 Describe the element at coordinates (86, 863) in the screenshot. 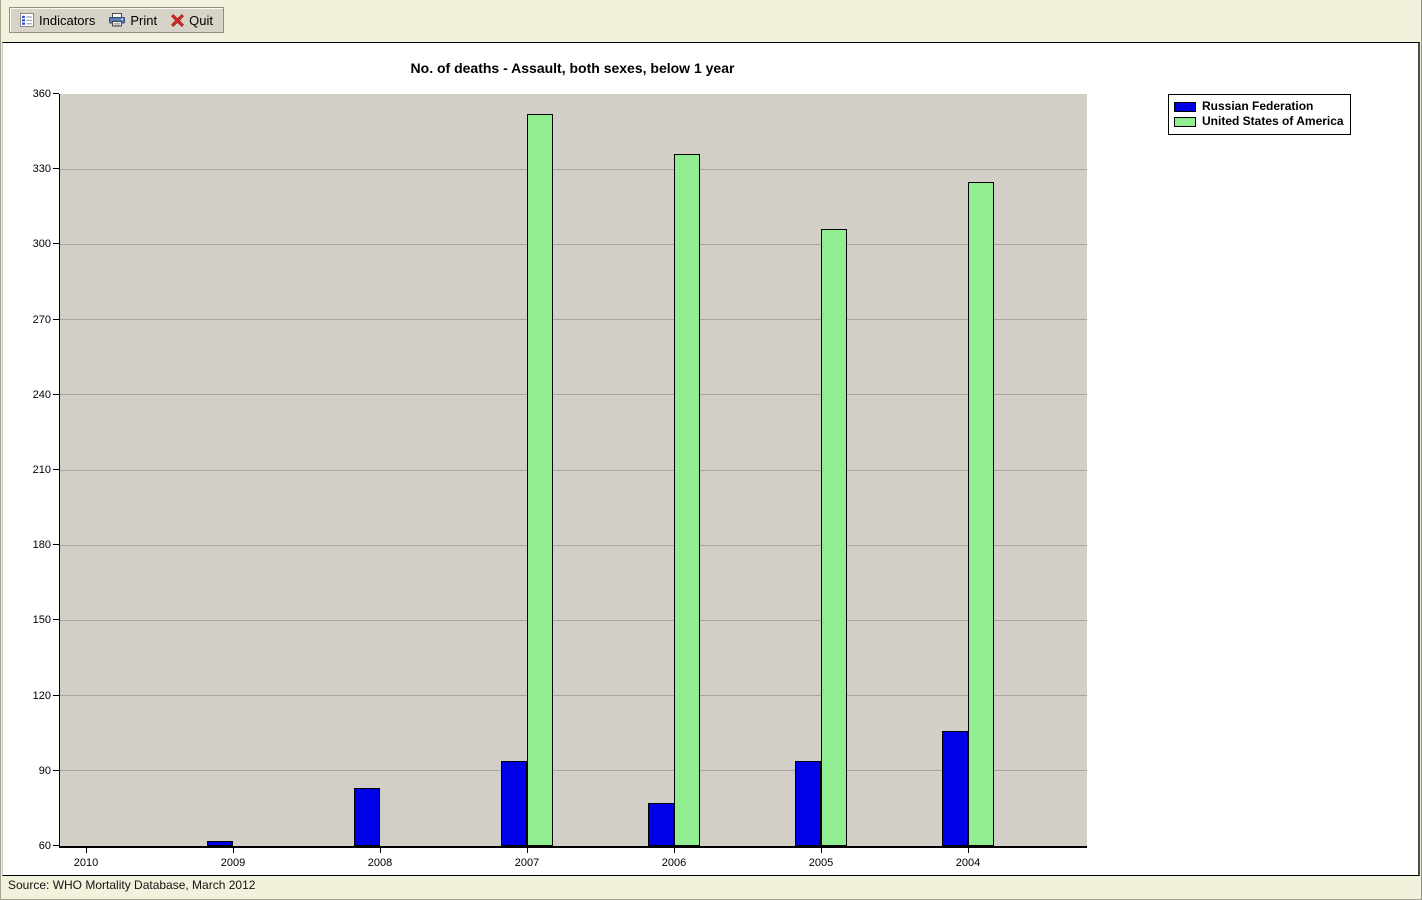

I see `x-axis-label-2010: 2010` at that location.